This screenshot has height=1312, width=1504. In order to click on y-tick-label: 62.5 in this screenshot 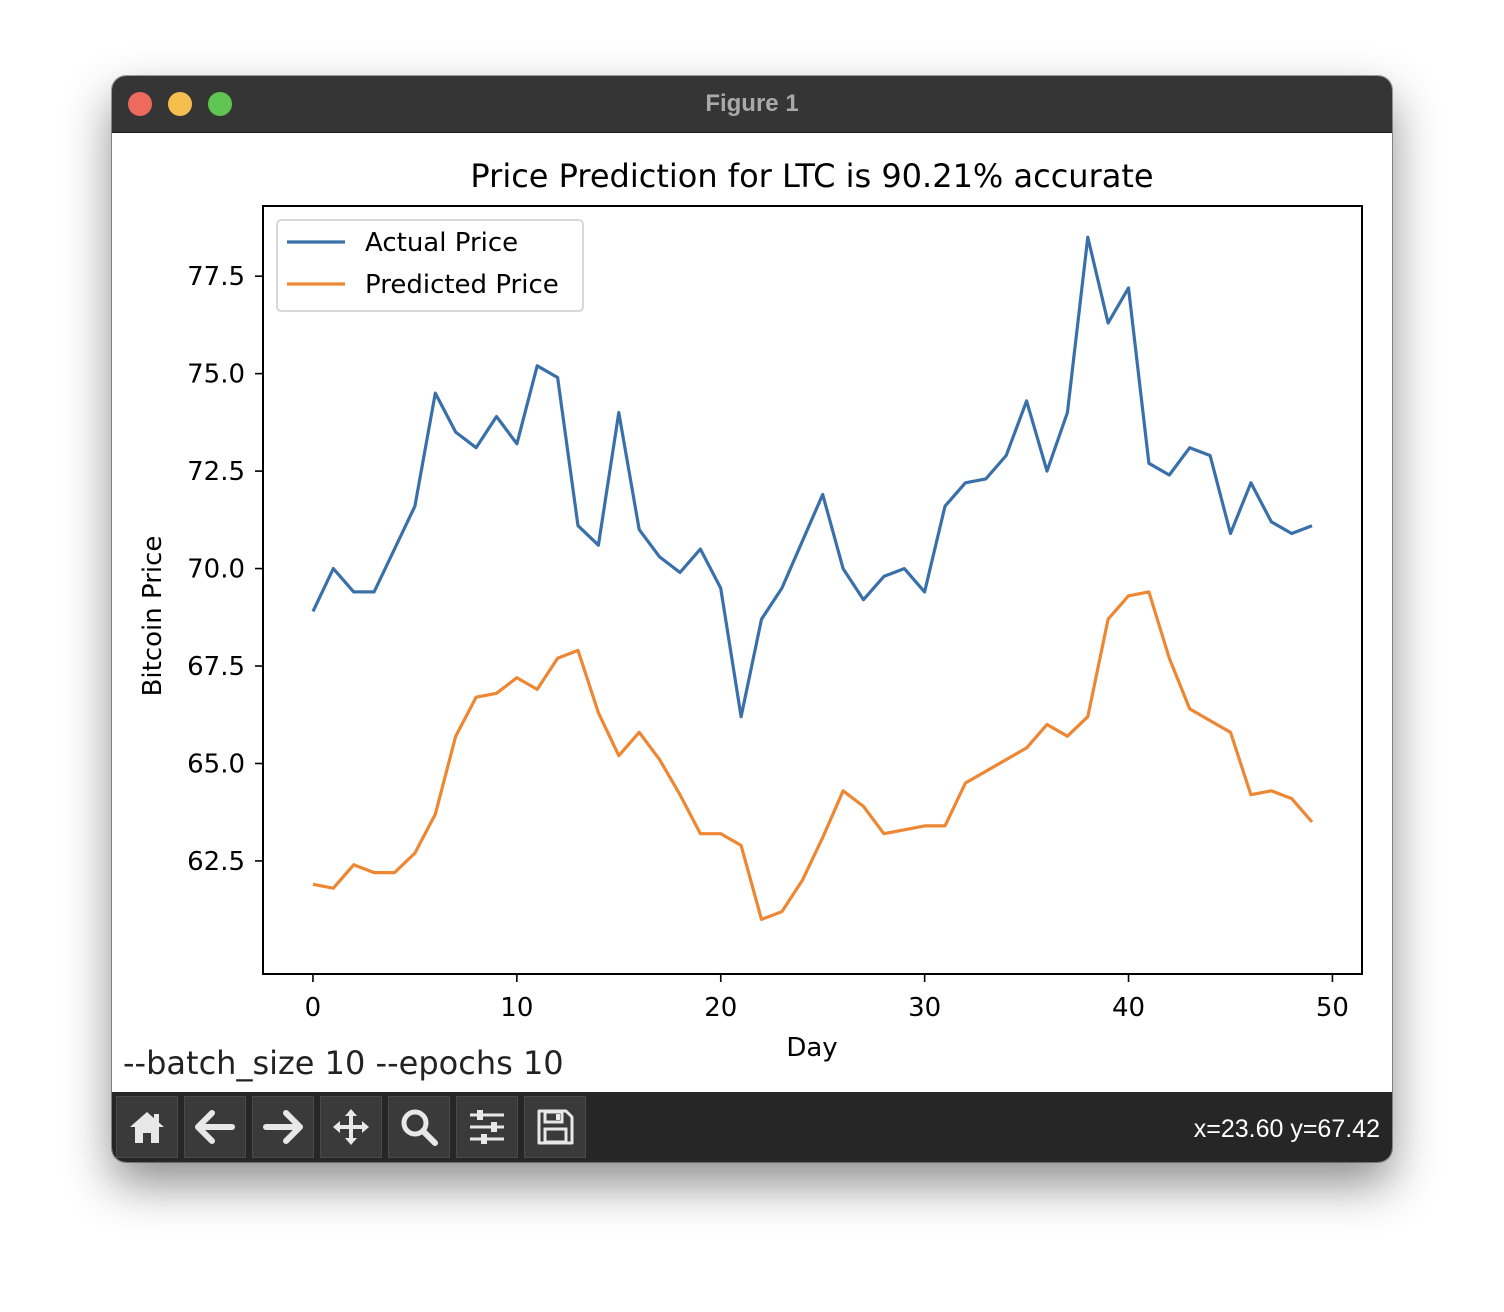, I will do `click(216, 862)`.